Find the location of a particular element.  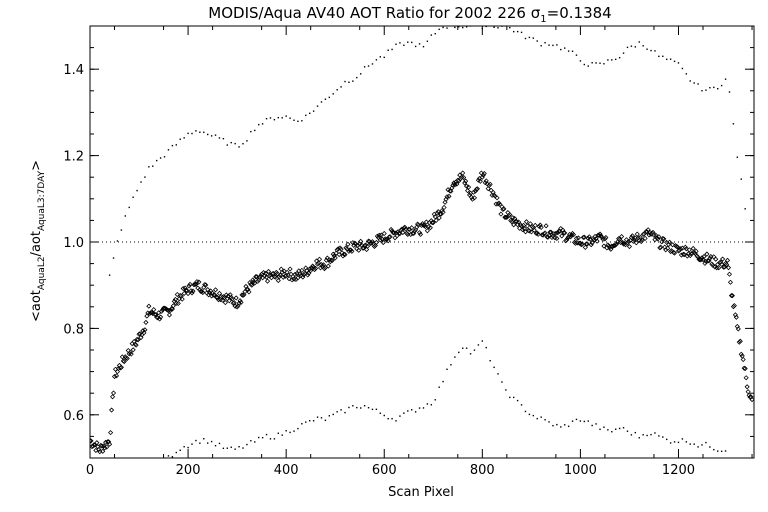

x-tick-label: 1000 is located at coordinates (580, 470).